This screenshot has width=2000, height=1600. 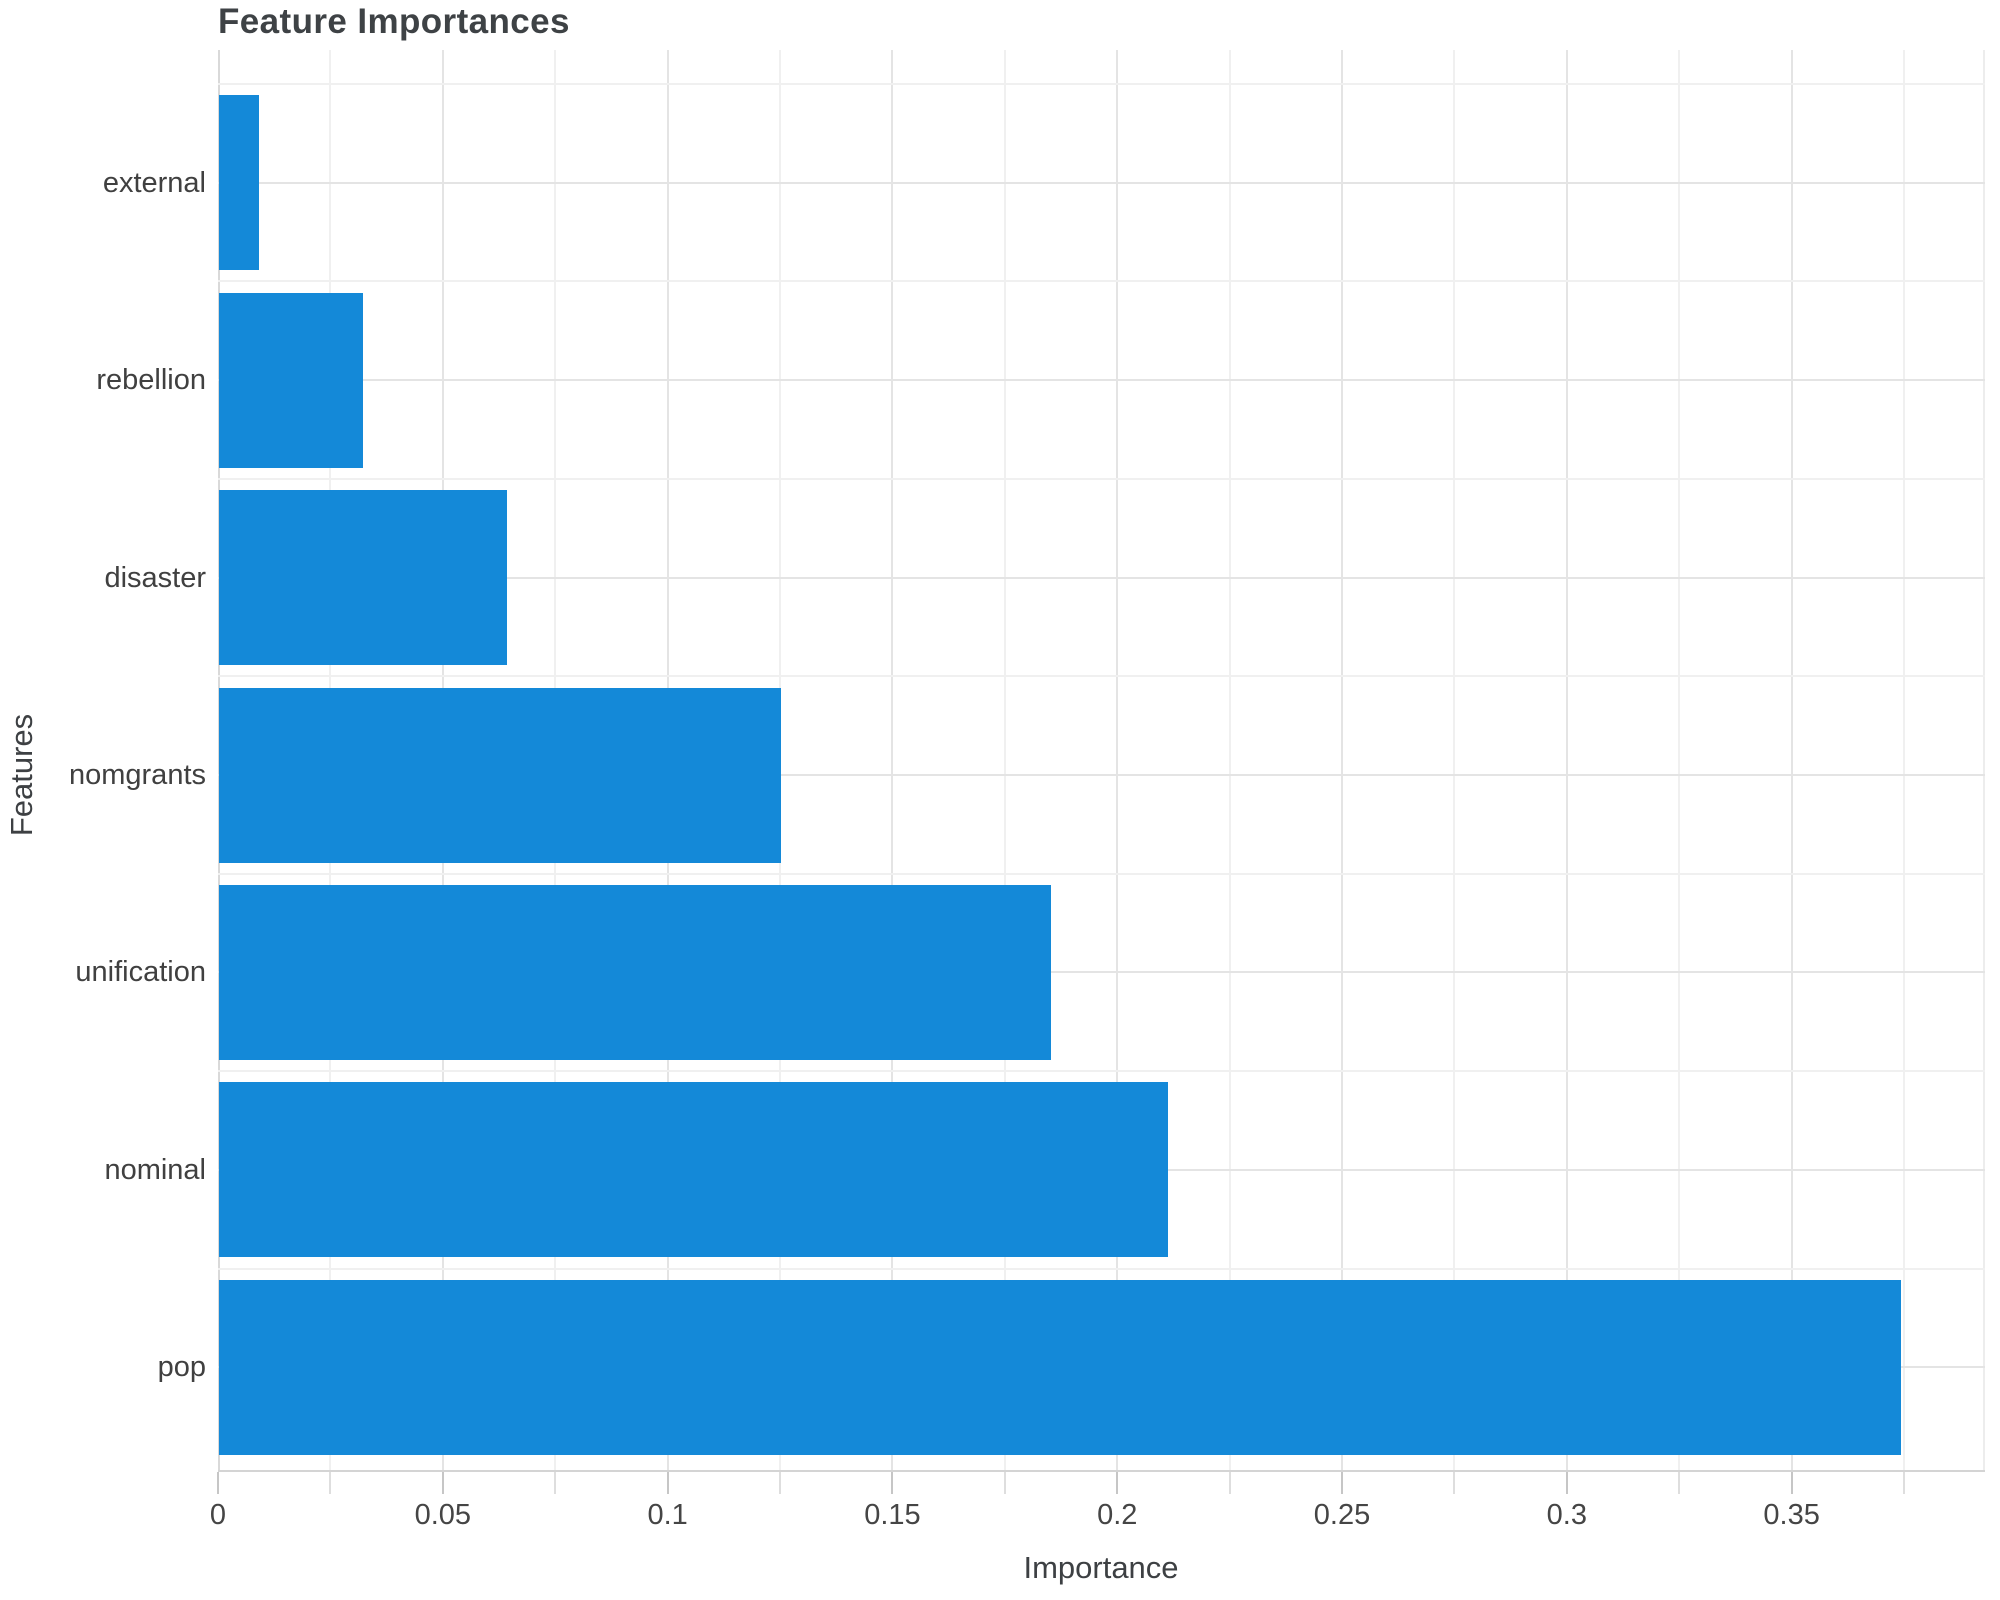 What do you see at coordinates (443, 1515) in the screenshot?
I see `x-tick-label: 0.05` at bounding box center [443, 1515].